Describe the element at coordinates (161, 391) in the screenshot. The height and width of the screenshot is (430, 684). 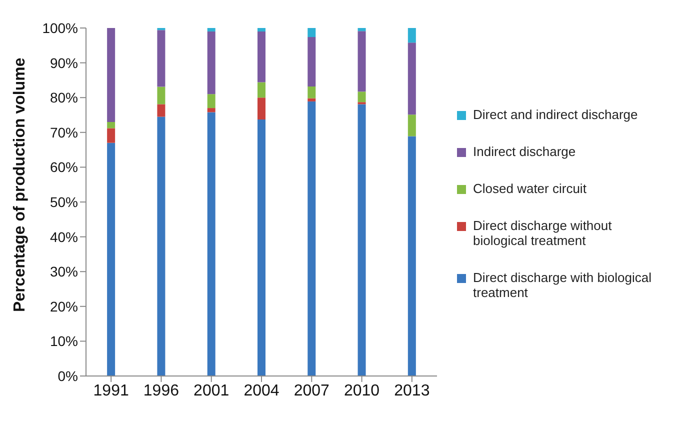
I see `x-tick-label: 1996` at that location.